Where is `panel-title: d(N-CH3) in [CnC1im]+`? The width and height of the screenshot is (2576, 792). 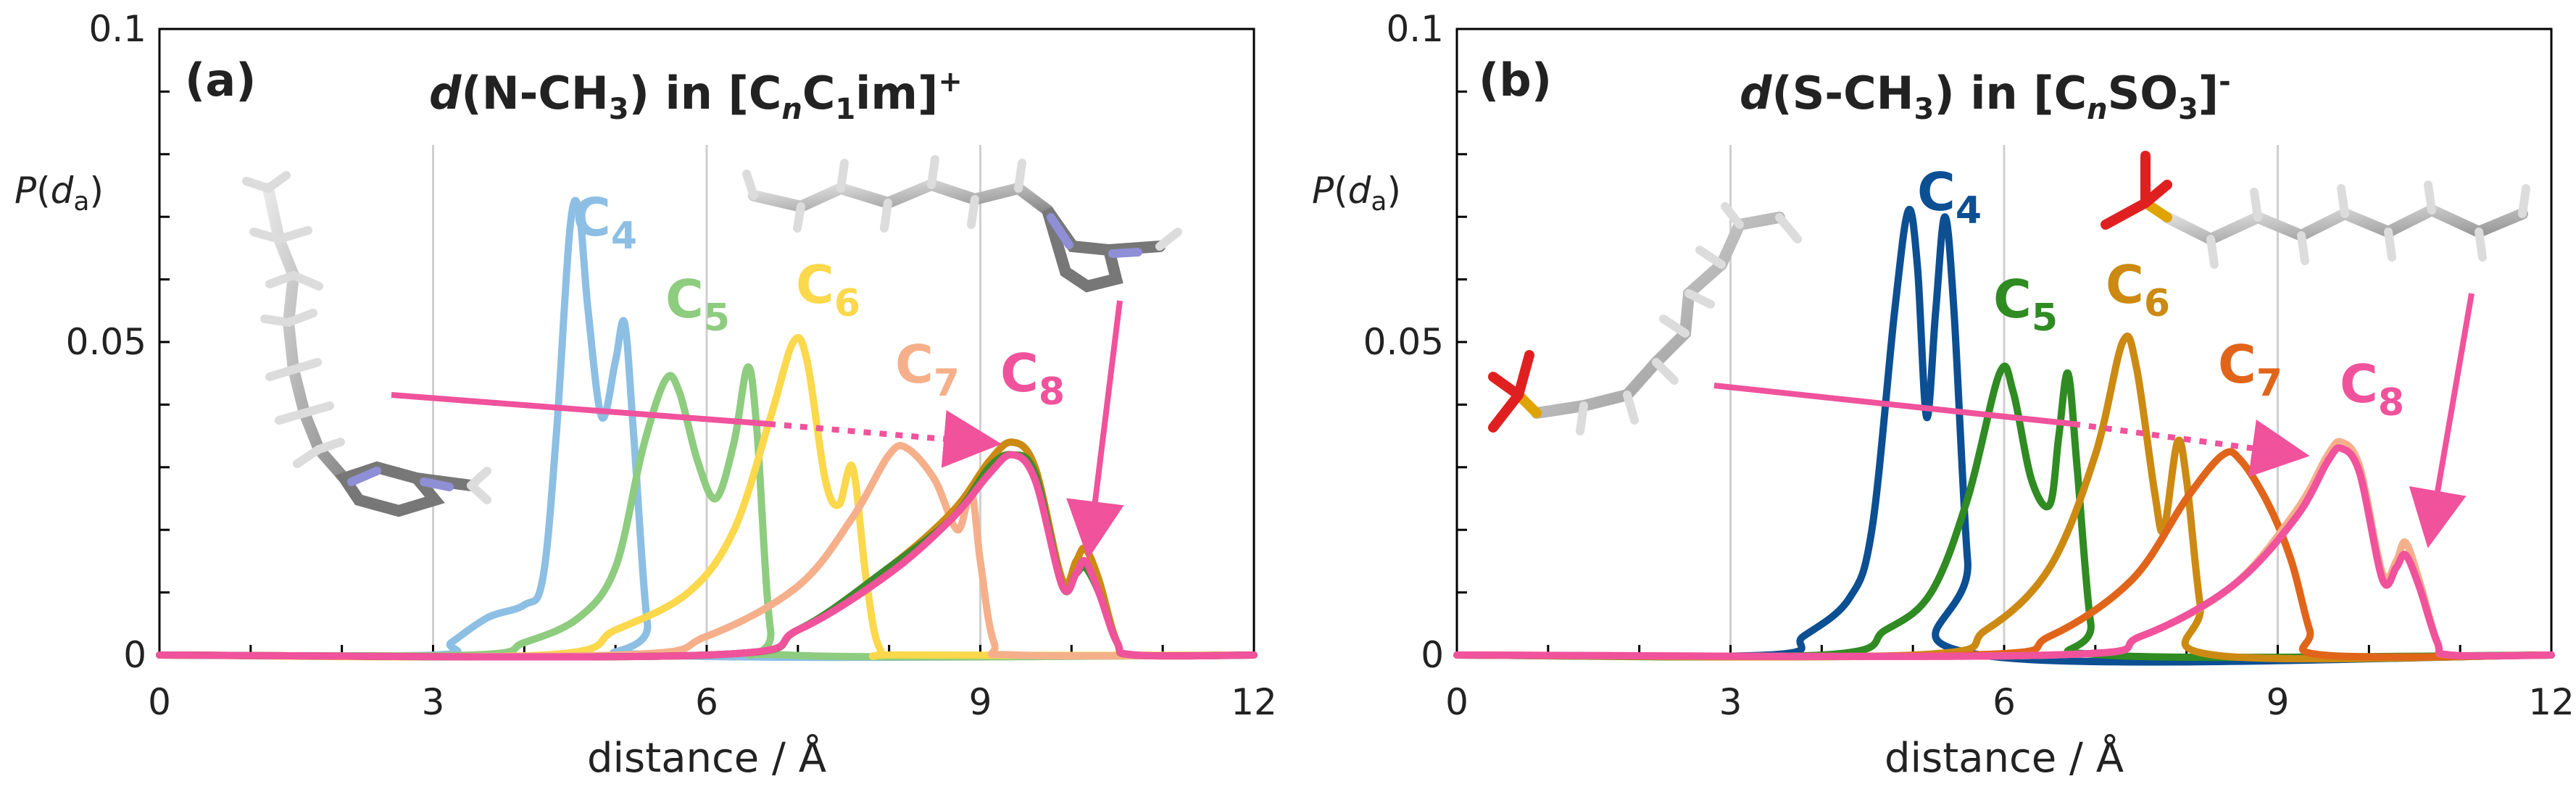 panel-title: d(N-CH3) in [CnC1im]+ is located at coordinates (696, 95).